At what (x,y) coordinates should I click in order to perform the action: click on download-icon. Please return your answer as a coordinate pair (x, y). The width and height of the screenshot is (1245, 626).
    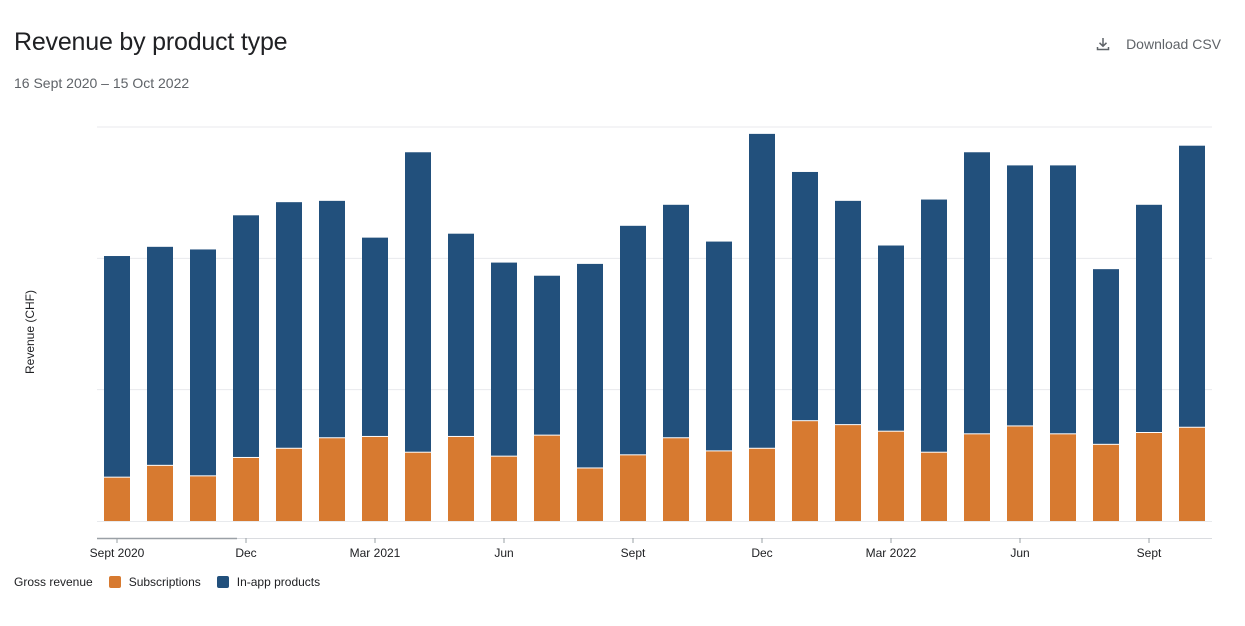
    Looking at the image, I should click on (1103, 44).